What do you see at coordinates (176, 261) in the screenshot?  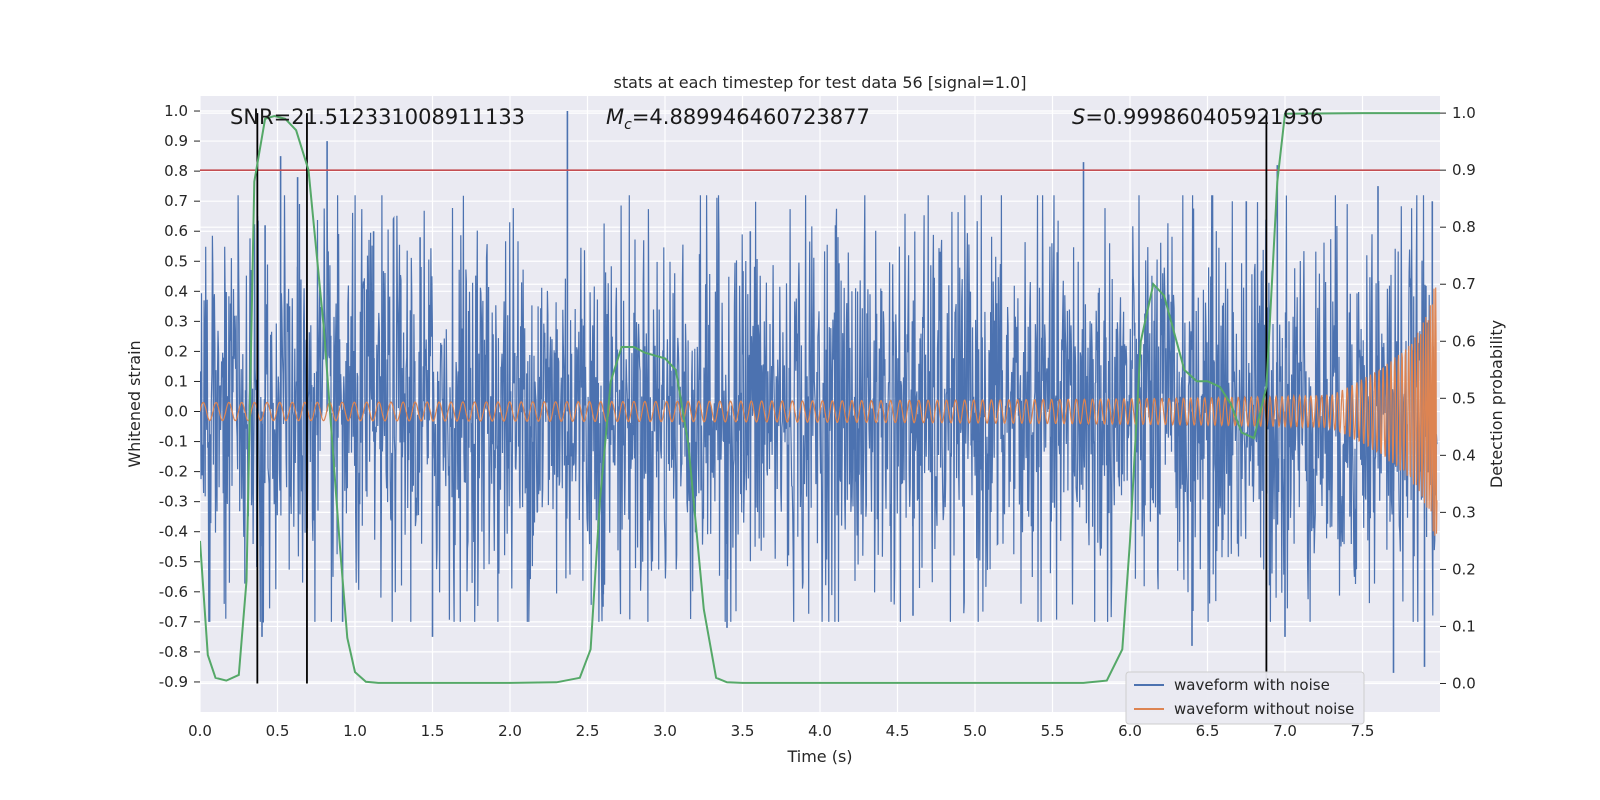 I see `y-tick-label: 0.5` at bounding box center [176, 261].